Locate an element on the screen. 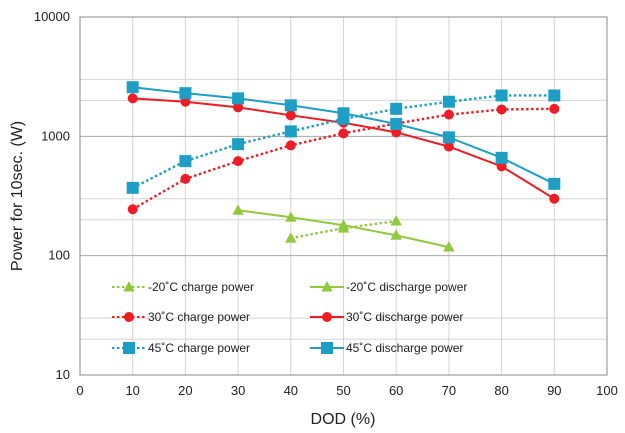 This screenshot has height=433, width=625. x-tick-label: 20 is located at coordinates (185, 390).